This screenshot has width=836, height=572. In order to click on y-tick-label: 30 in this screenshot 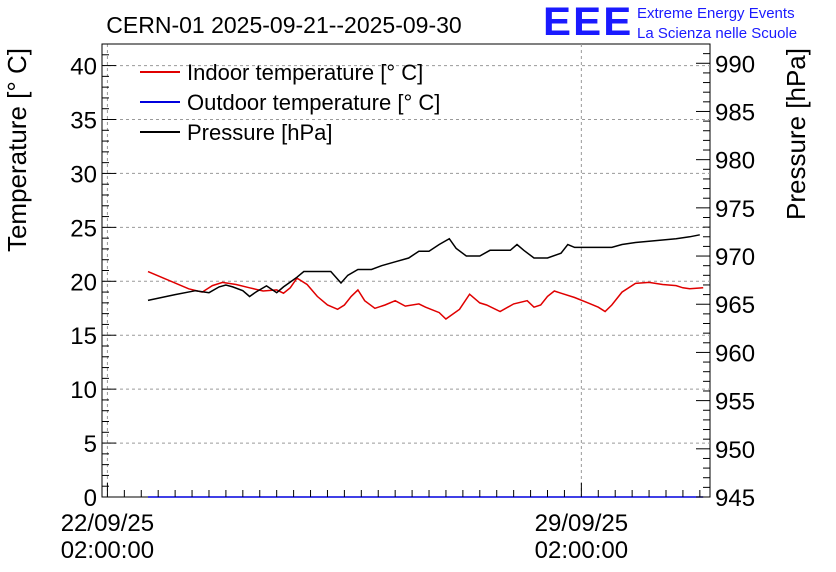, I will do `click(83, 174)`.